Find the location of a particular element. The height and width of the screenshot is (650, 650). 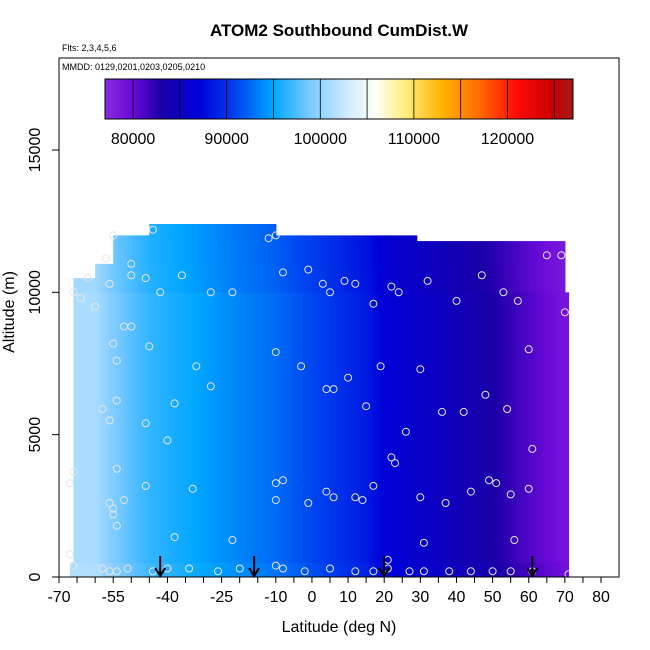

x-tick-label: -55 is located at coordinates (113, 597).